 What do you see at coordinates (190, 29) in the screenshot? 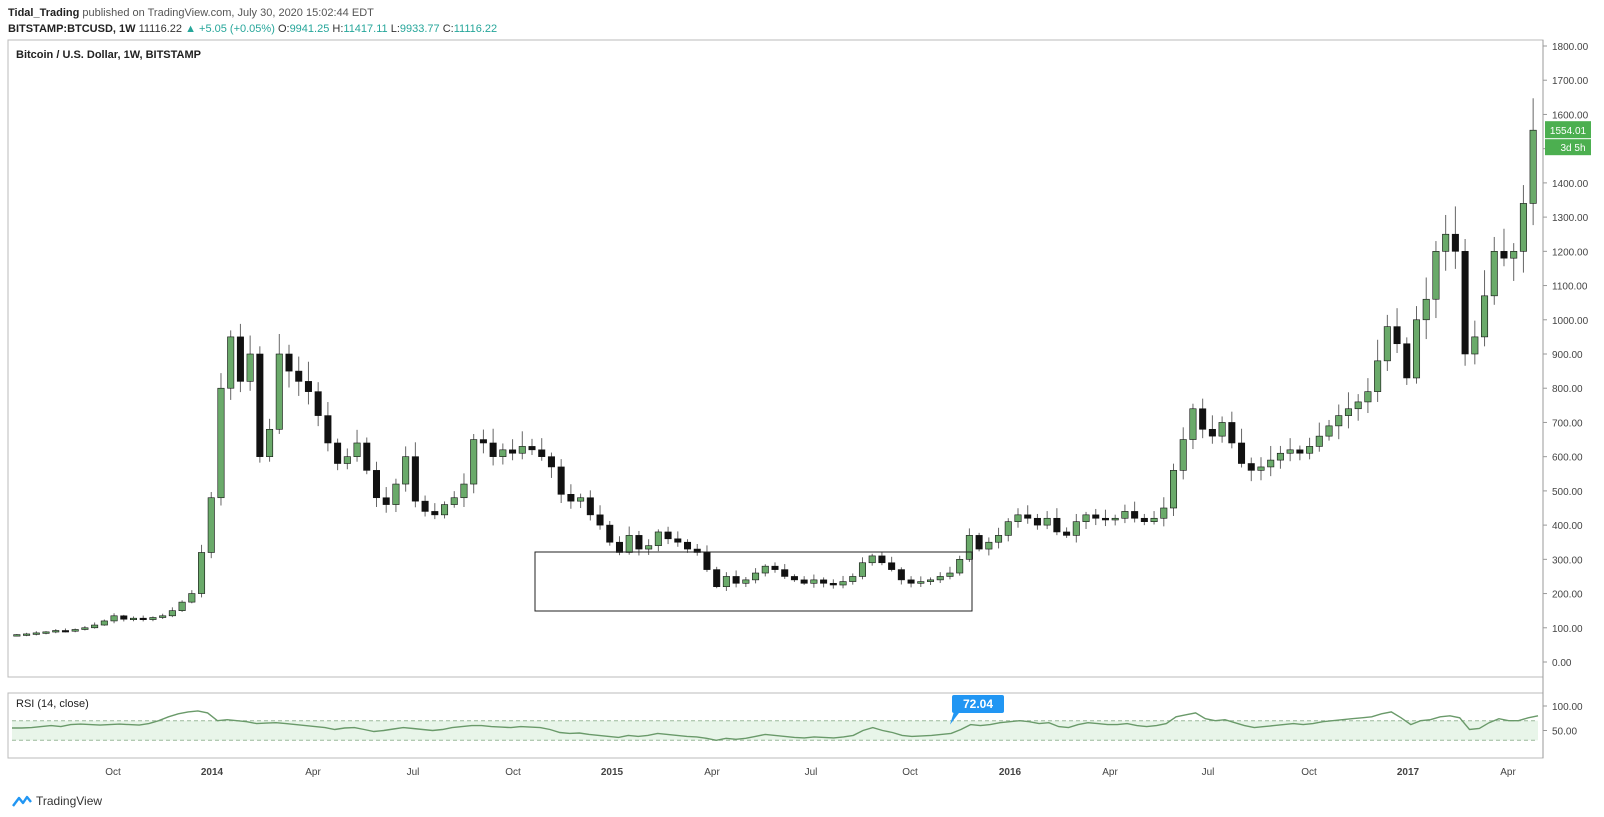
I see `change-up-icon: ▲` at bounding box center [190, 29].